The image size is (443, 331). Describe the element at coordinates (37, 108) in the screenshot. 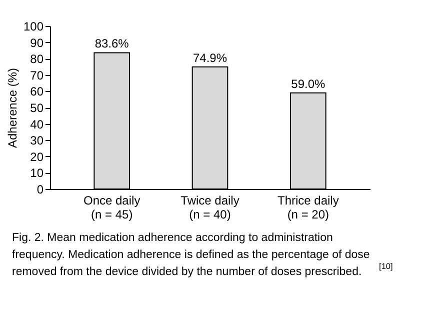

I see `y-tick-label: 50` at that location.